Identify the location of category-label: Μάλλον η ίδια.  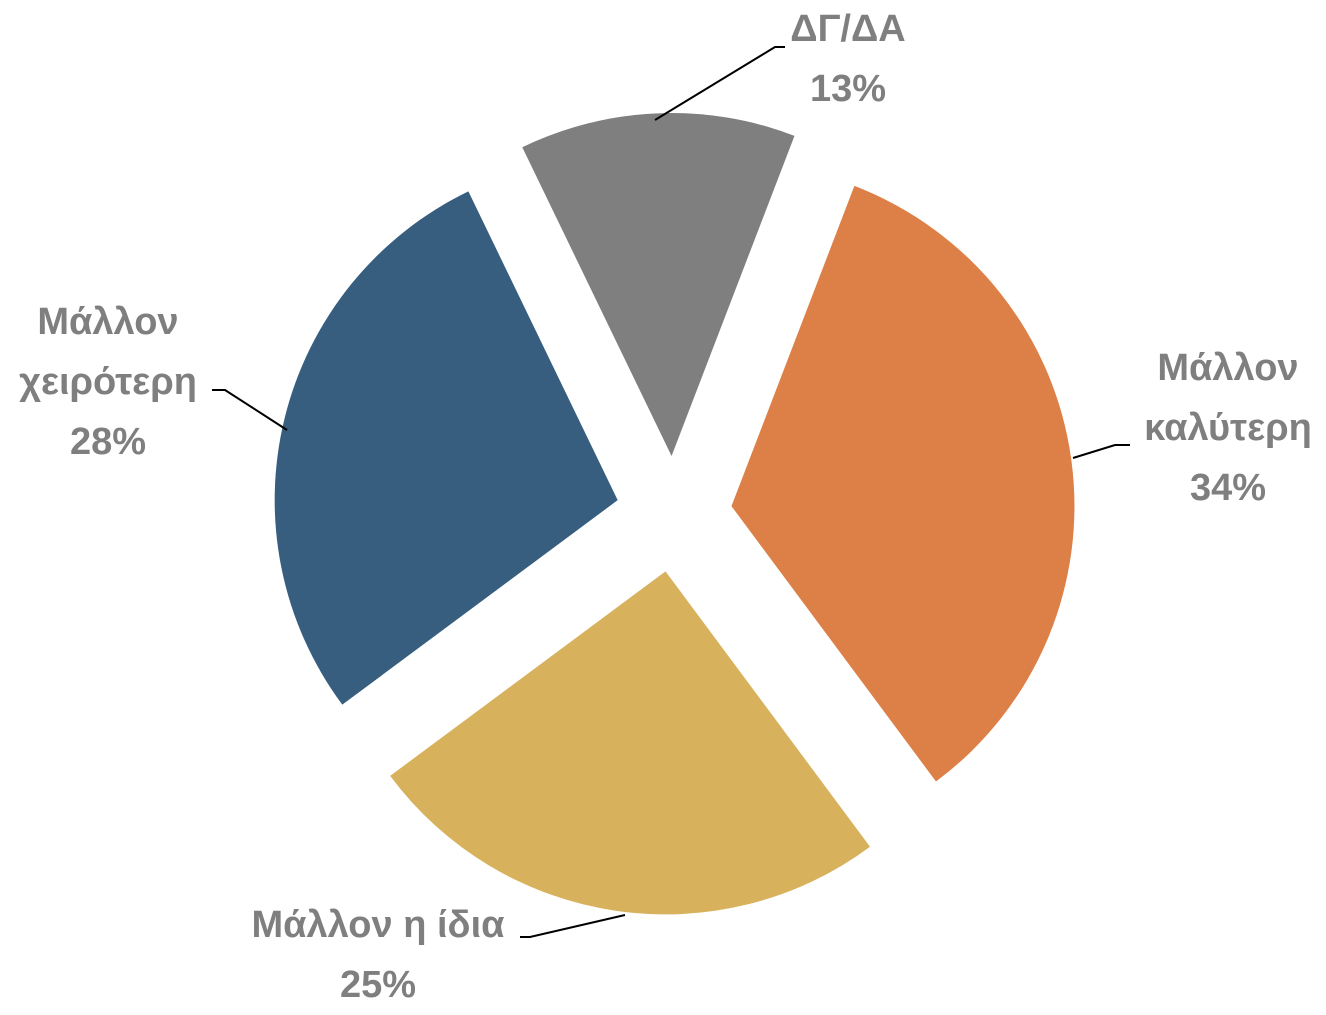
(378, 925).